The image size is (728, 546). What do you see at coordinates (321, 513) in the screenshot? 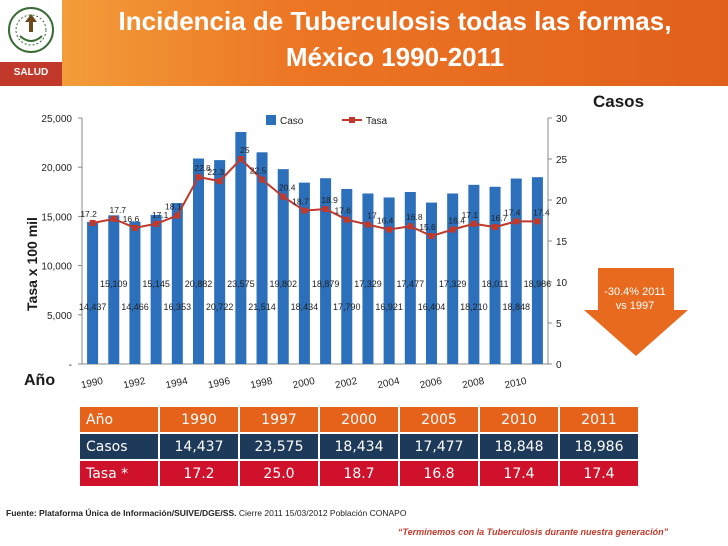
I see `source-rest: Cierre 2011 15/03/2012 Población CONAPO` at bounding box center [321, 513].